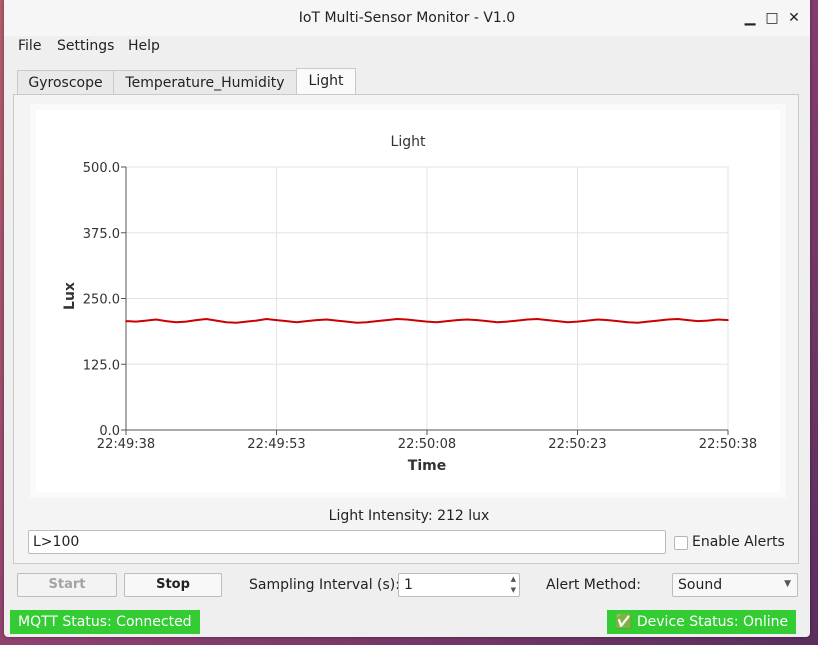 Image resolution: width=818 pixels, height=645 pixels. I want to click on menu-file: File, so click(30, 46).